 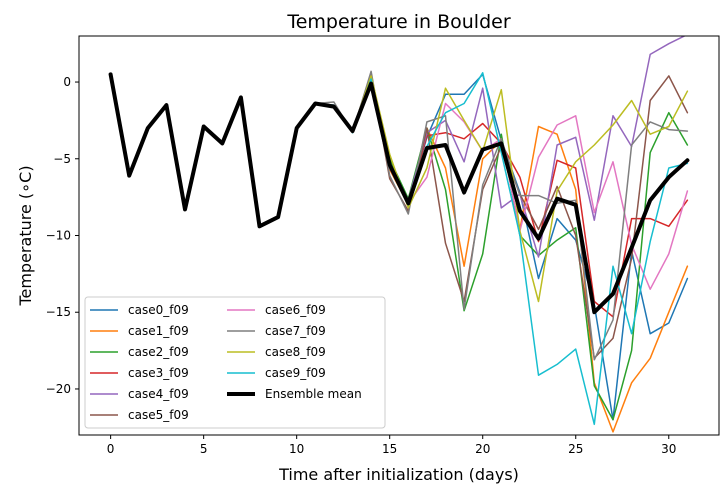 I want to click on legend-label-case9-f09: case9_f09, so click(x=295, y=373).